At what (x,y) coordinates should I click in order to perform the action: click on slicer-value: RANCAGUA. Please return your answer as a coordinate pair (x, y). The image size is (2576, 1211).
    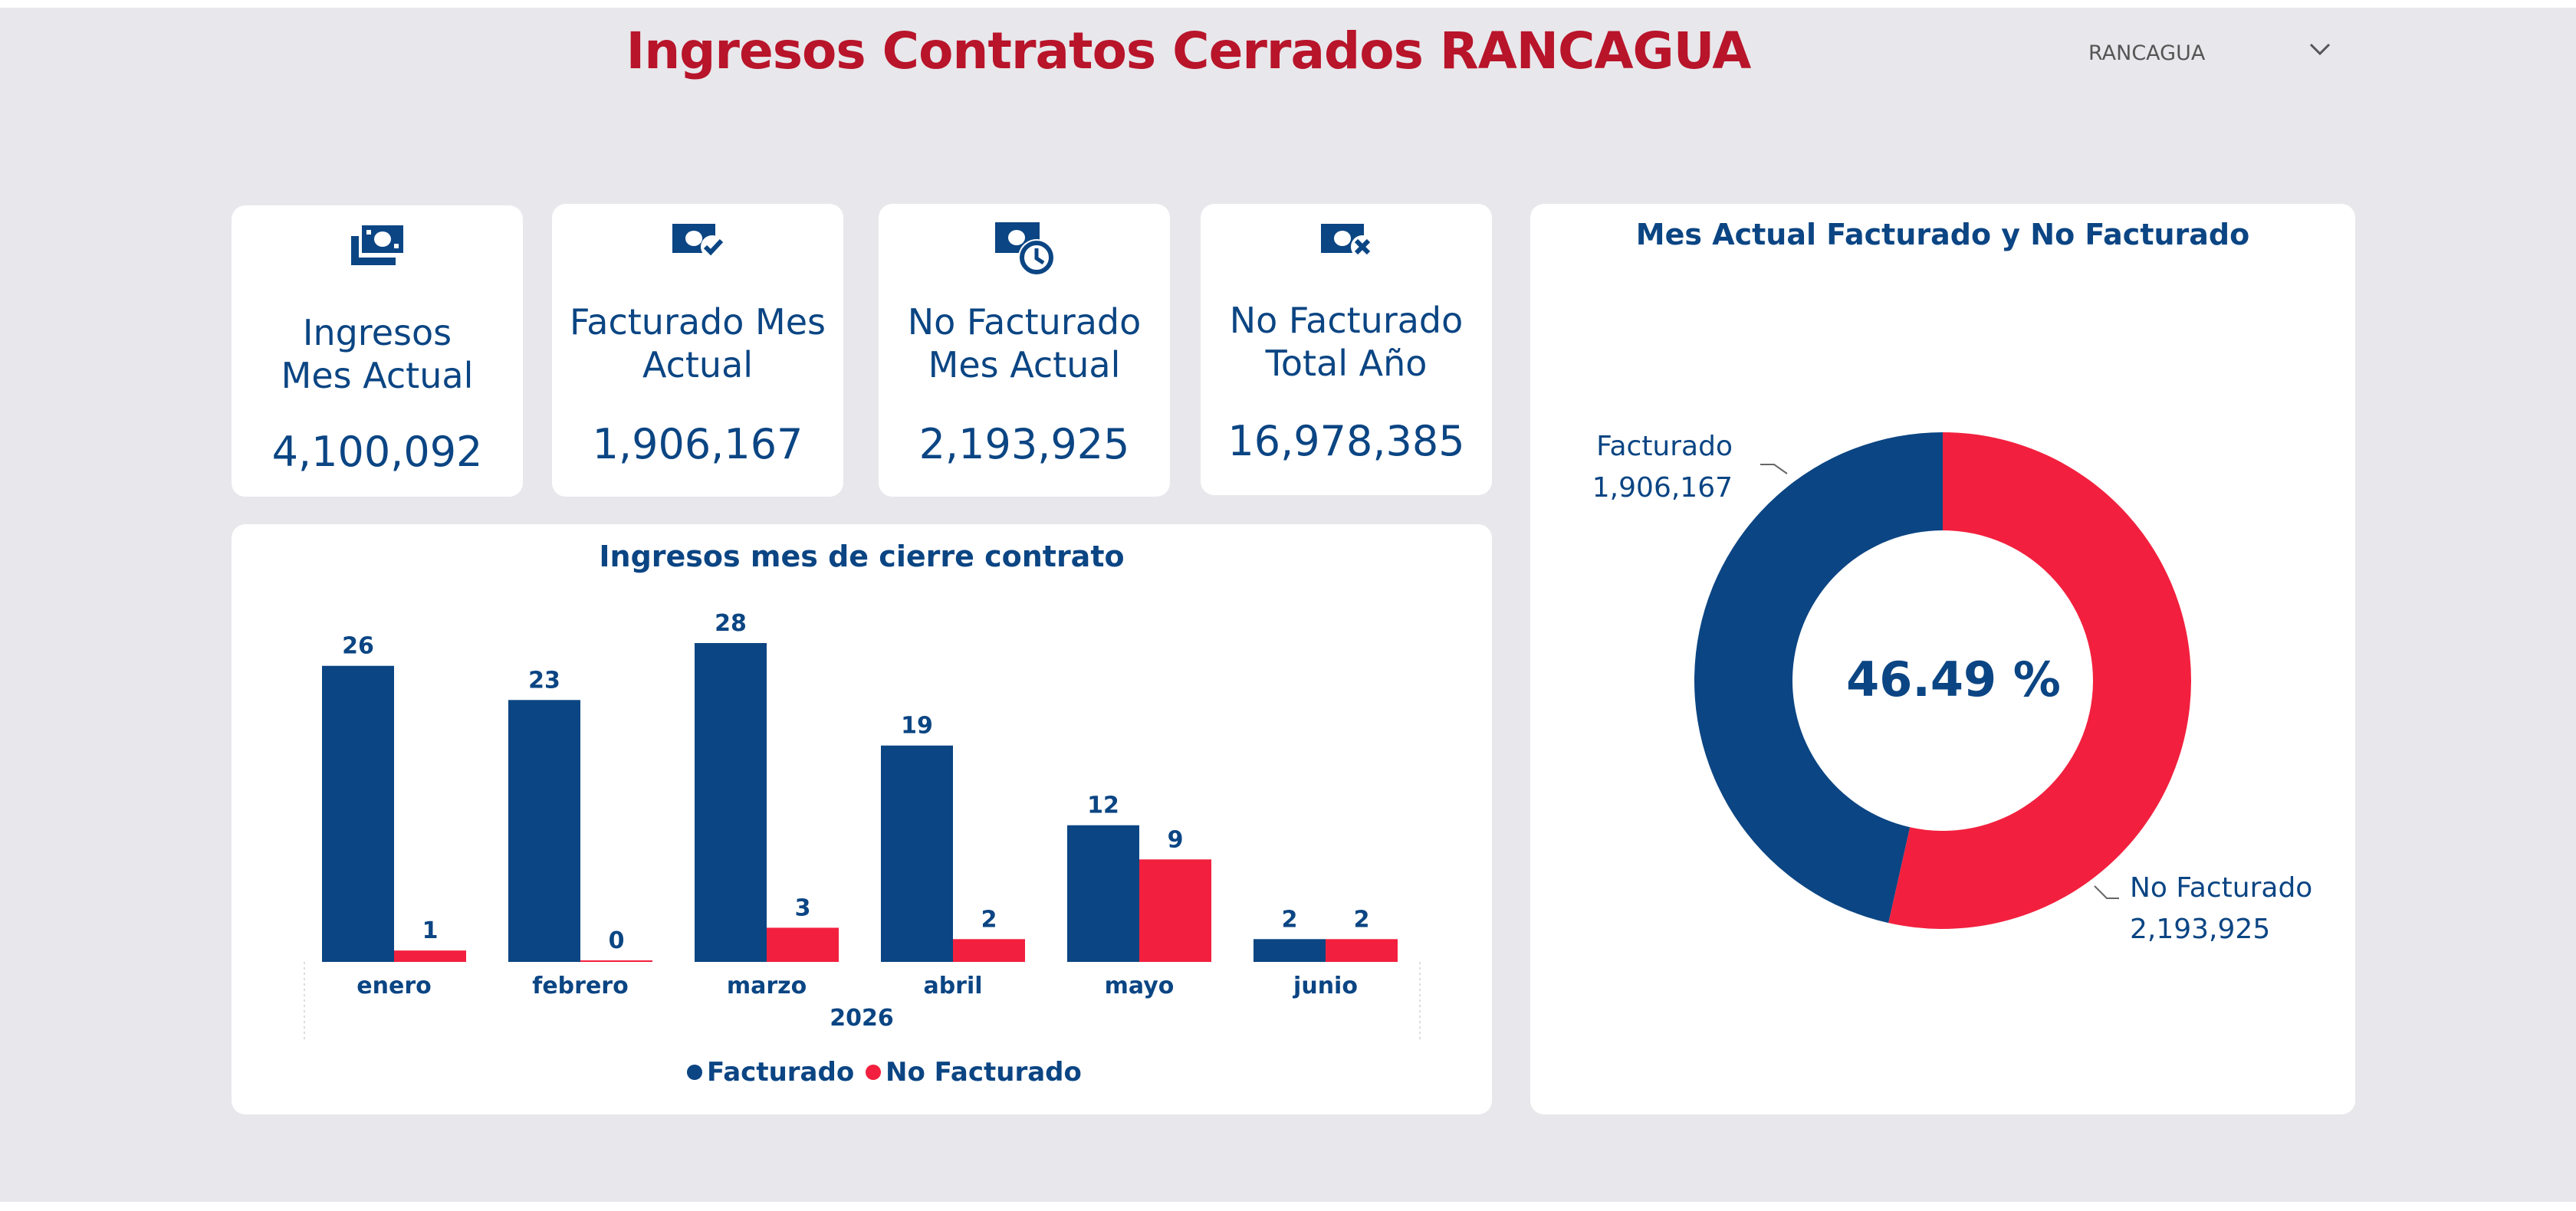
    Looking at the image, I should click on (2147, 53).